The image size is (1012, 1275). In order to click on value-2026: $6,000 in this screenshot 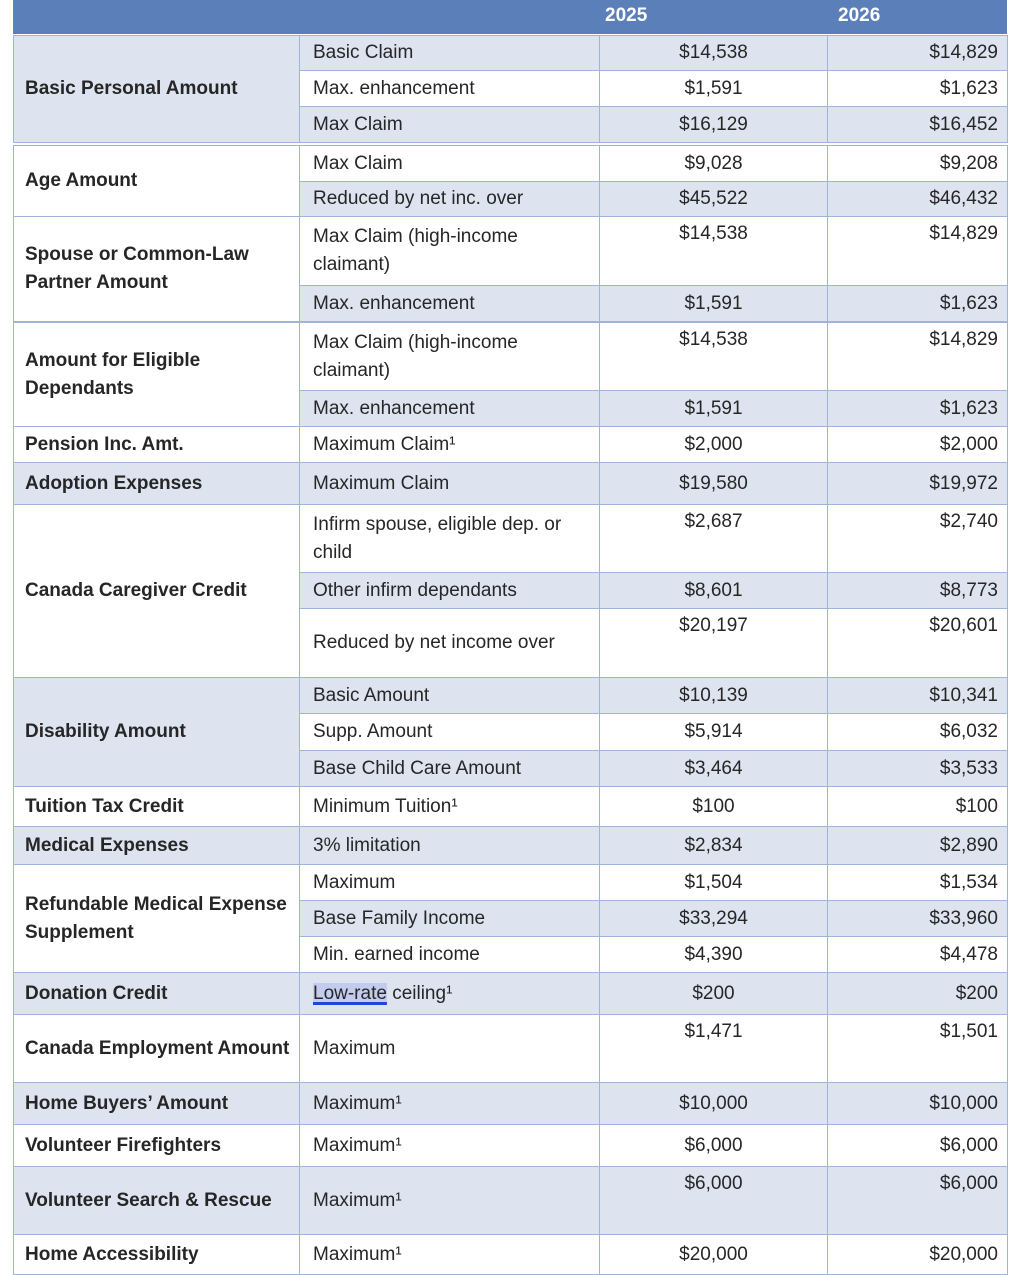, I will do `click(917, 1145)`.